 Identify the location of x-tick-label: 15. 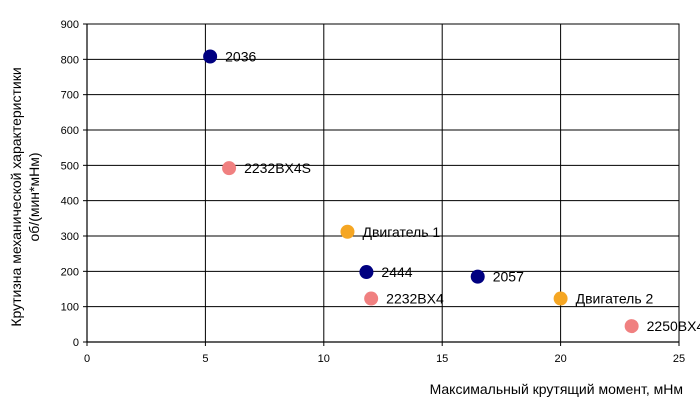
(442, 359).